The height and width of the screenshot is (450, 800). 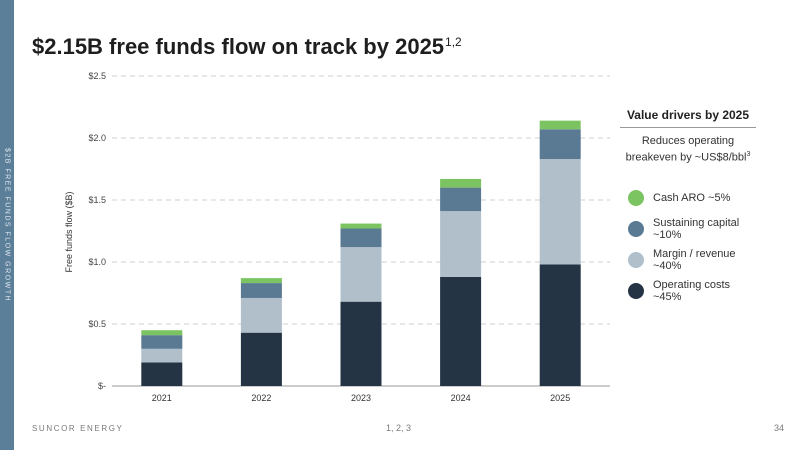 What do you see at coordinates (560, 398) in the screenshot?
I see `x-tick-label: 2025` at bounding box center [560, 398].